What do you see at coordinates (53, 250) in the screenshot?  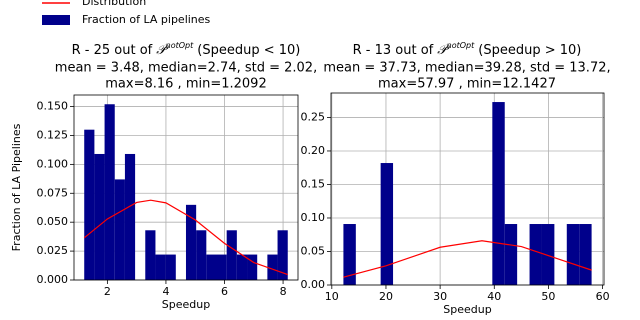 I see `y-tick-label: 0.025` at bounding box center [53, 250].